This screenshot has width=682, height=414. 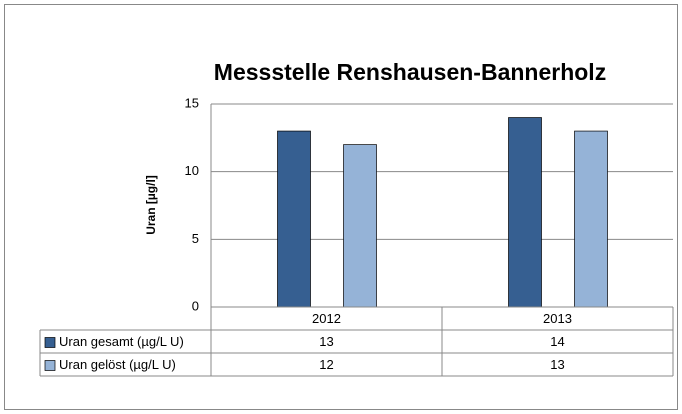 I want to click on table-value: 14, so click(x=557, y=341).